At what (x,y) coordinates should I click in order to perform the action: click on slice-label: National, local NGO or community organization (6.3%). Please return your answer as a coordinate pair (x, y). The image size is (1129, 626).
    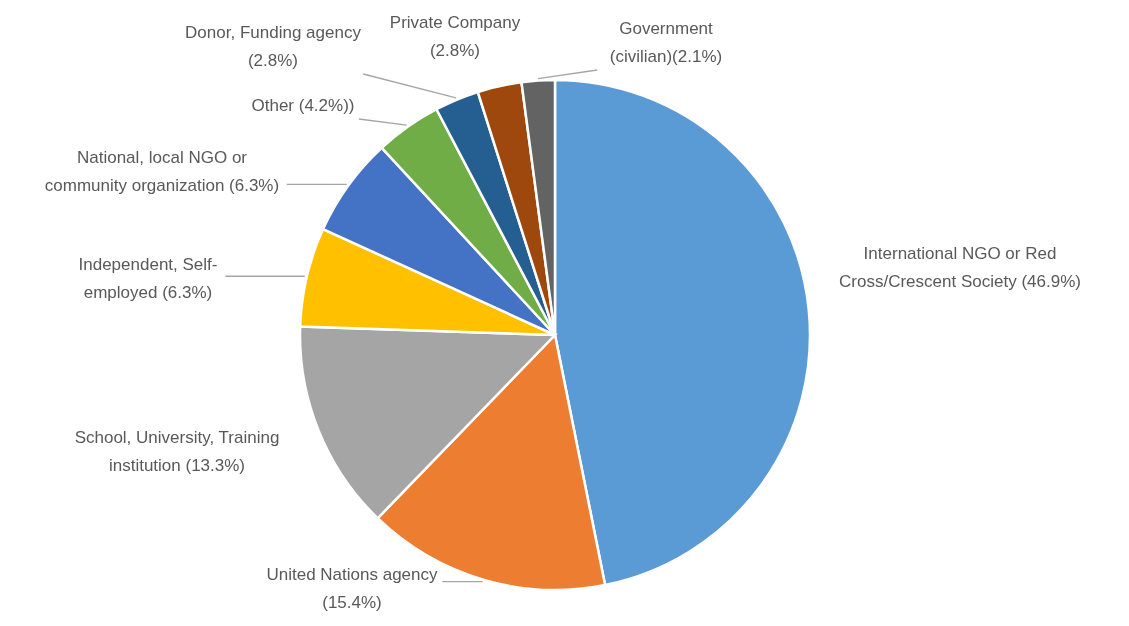
    Looking at the image, I should click on (162, 171).